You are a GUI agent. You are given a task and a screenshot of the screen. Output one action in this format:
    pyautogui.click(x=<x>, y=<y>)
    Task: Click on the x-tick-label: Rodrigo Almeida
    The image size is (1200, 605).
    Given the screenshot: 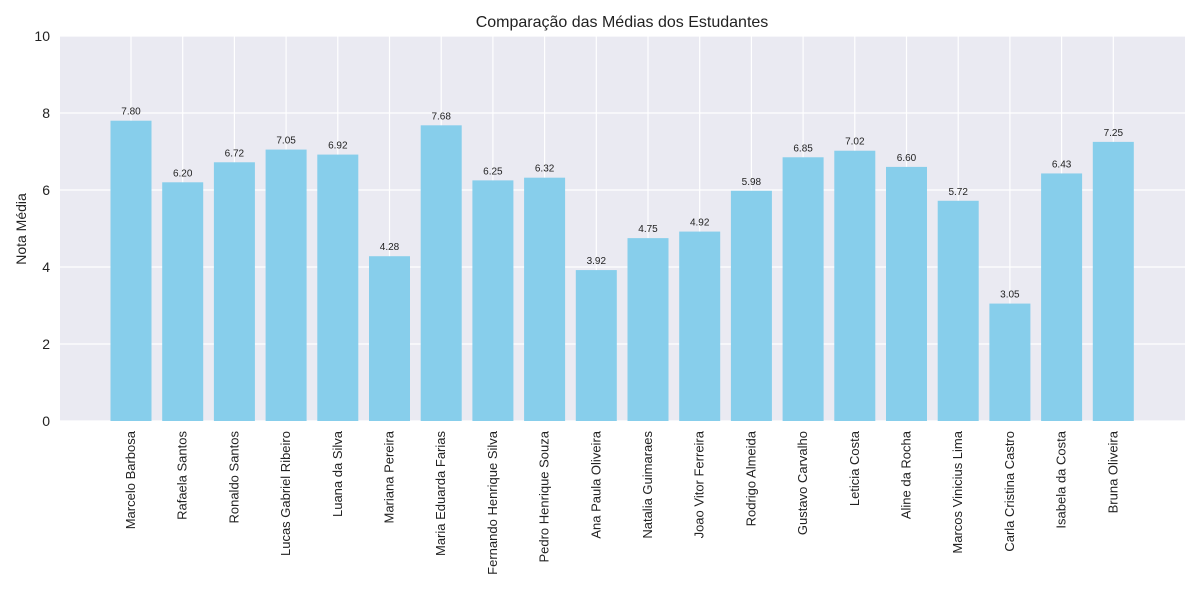 What is the action you would take?
    pyautogui.click(x=750, y=478)
    